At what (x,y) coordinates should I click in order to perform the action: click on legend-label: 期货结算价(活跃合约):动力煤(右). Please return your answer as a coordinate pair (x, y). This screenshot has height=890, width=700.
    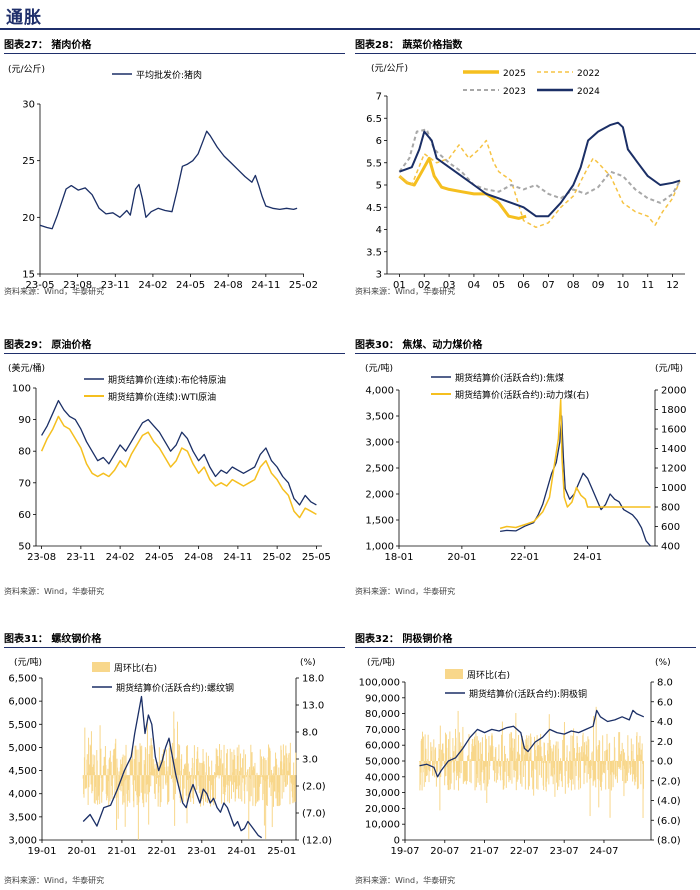
    Looking at the image, I should click on (522, 395).